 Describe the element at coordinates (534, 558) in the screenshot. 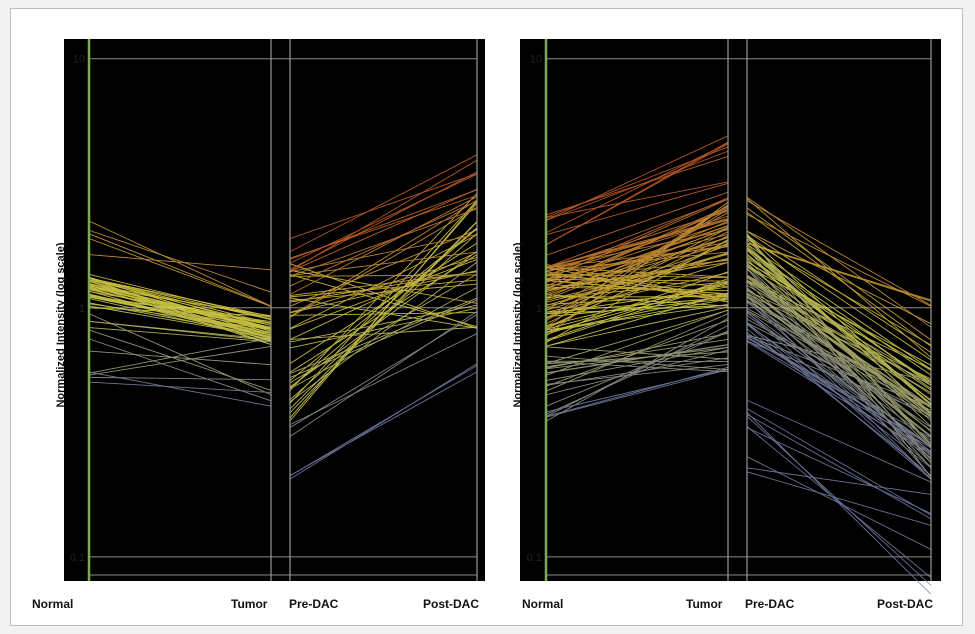

I see `y-tick-label-right-2: 0.1` at that location.